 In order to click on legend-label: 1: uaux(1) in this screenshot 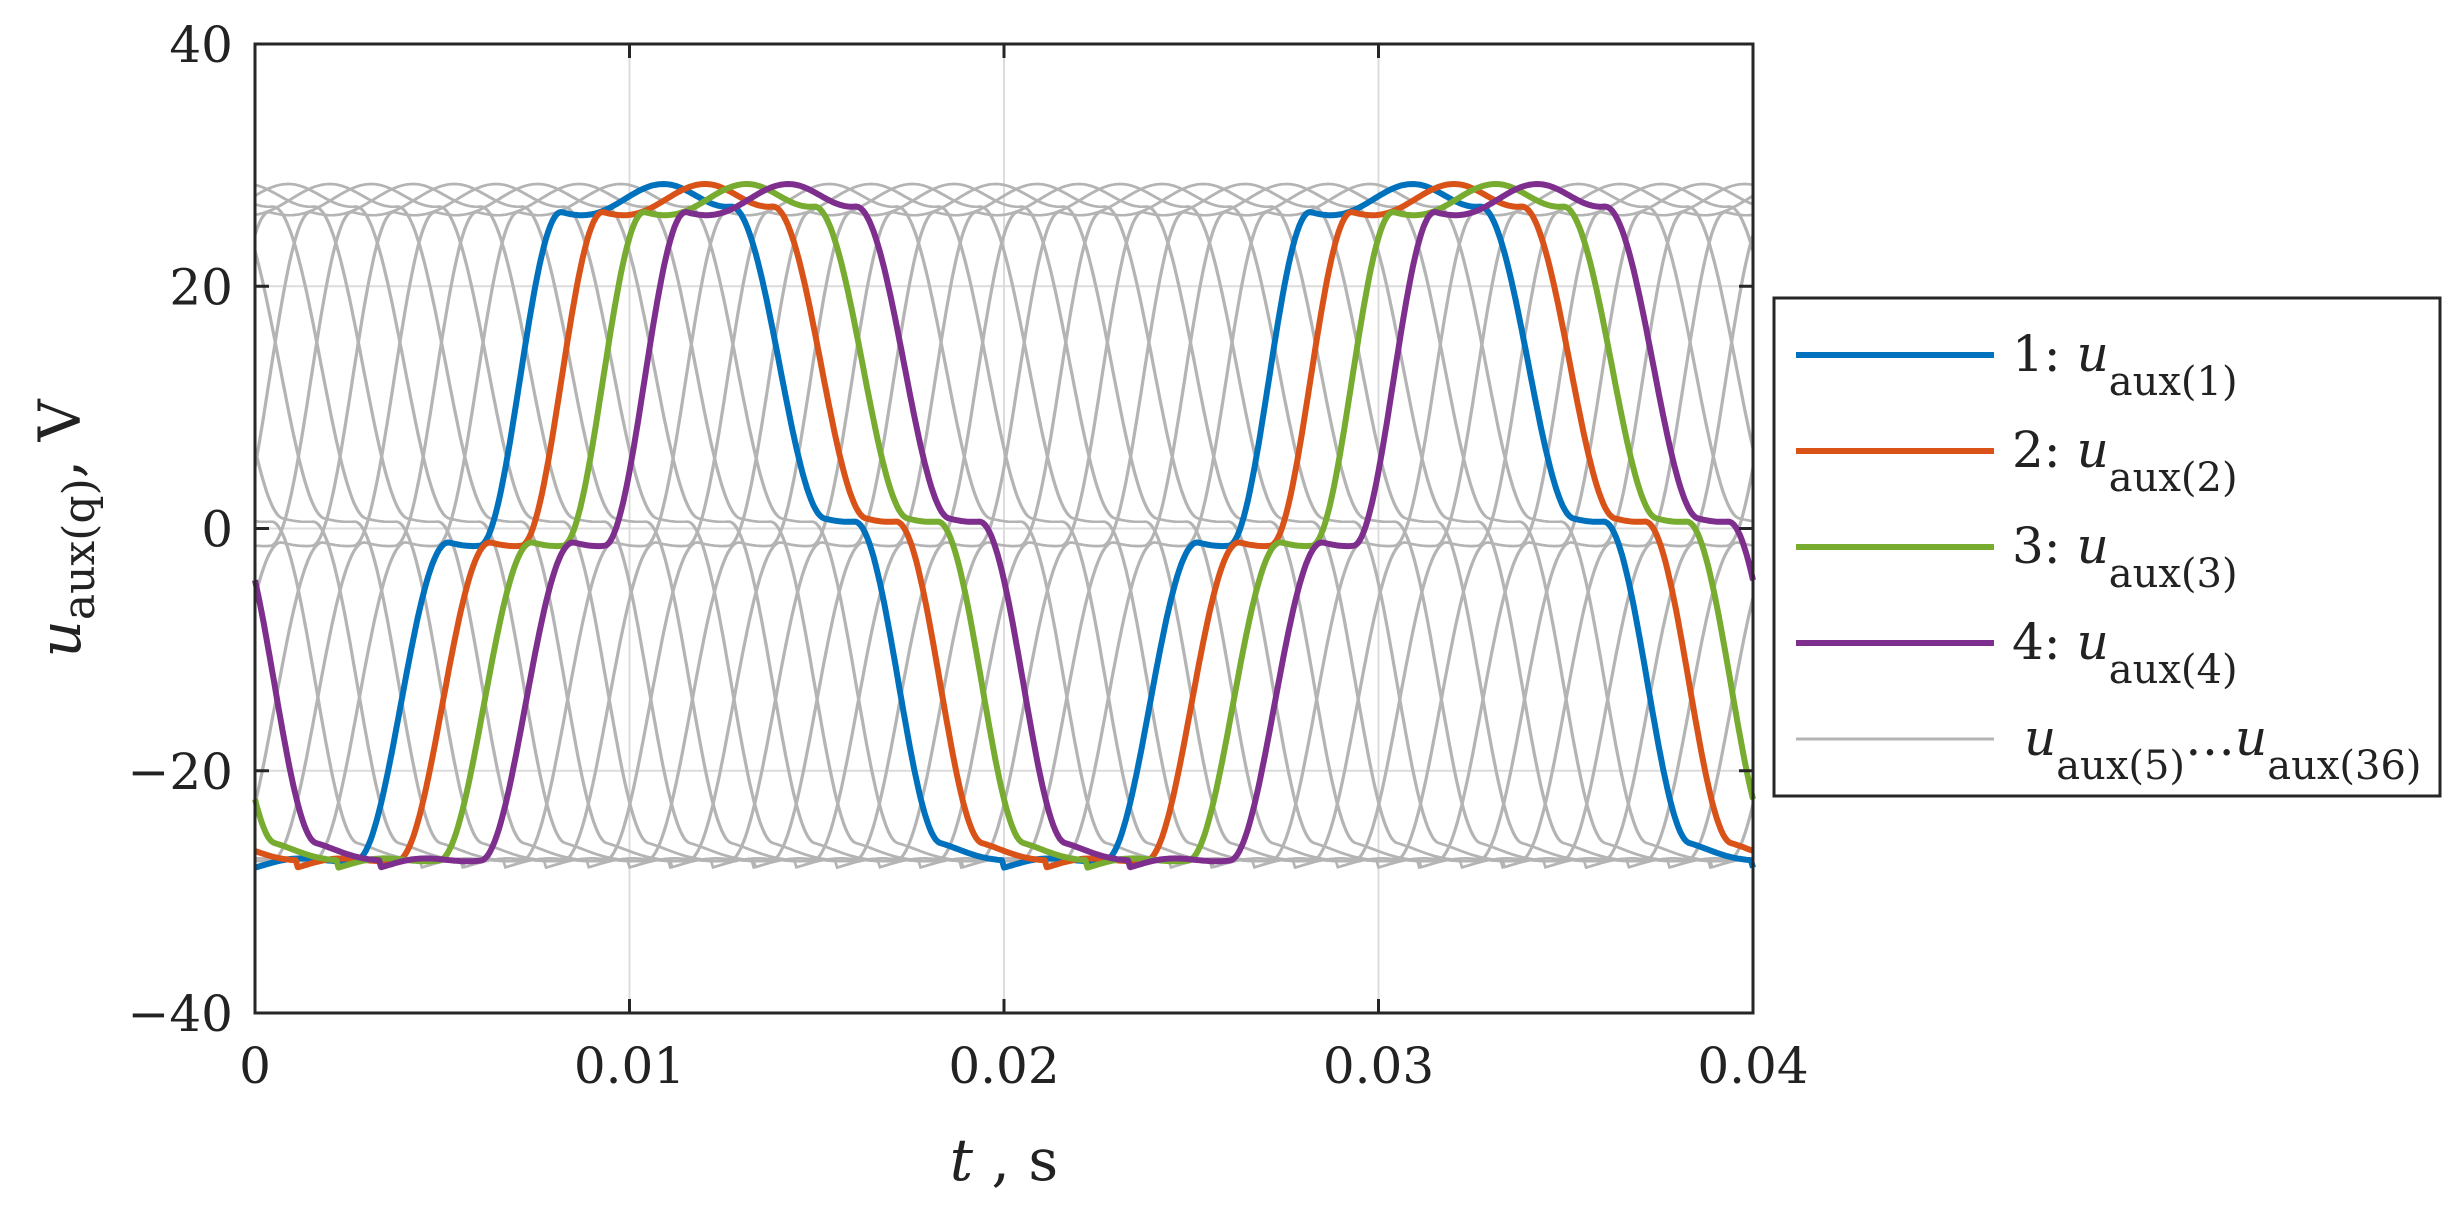, I will do `click(2125, 365)`.